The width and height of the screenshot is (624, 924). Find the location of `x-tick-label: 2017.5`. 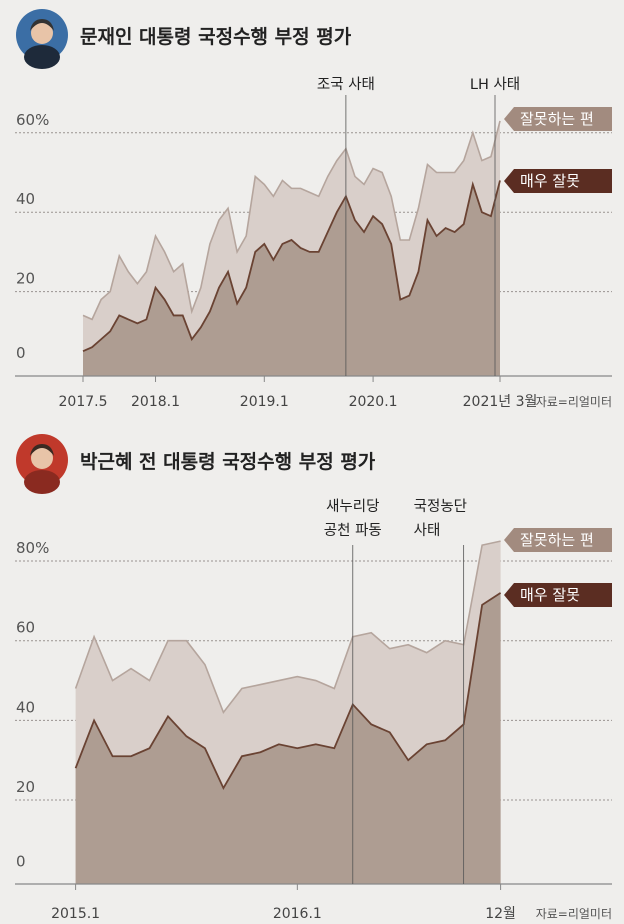

x-tick-label: 2017.5 is located at coordinates (83, 402).